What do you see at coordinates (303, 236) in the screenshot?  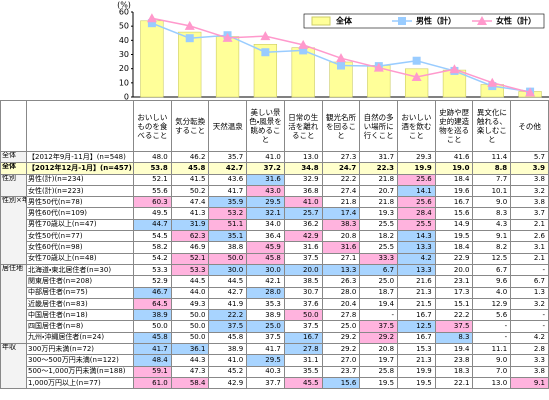 I see `cell: 42.9` at bounding box center [303, 236].